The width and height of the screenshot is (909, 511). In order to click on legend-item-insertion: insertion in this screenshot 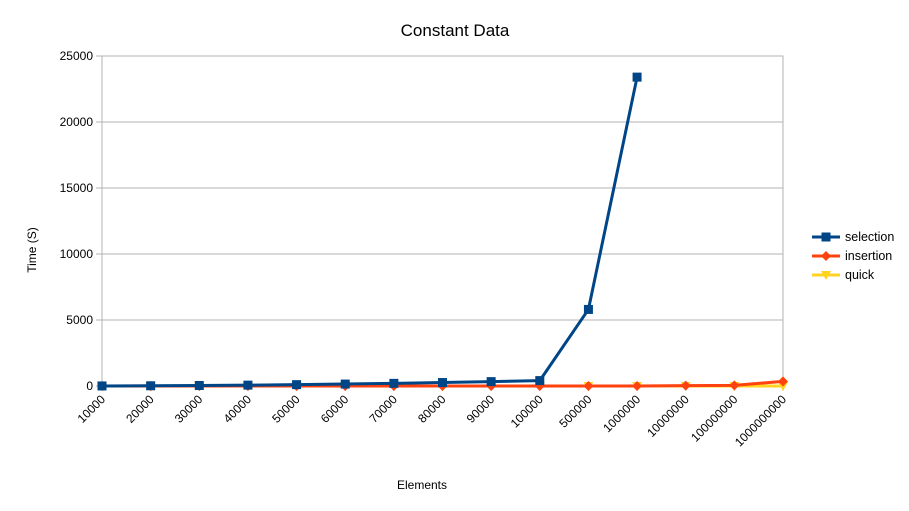, I will do `click(852, 256)`.